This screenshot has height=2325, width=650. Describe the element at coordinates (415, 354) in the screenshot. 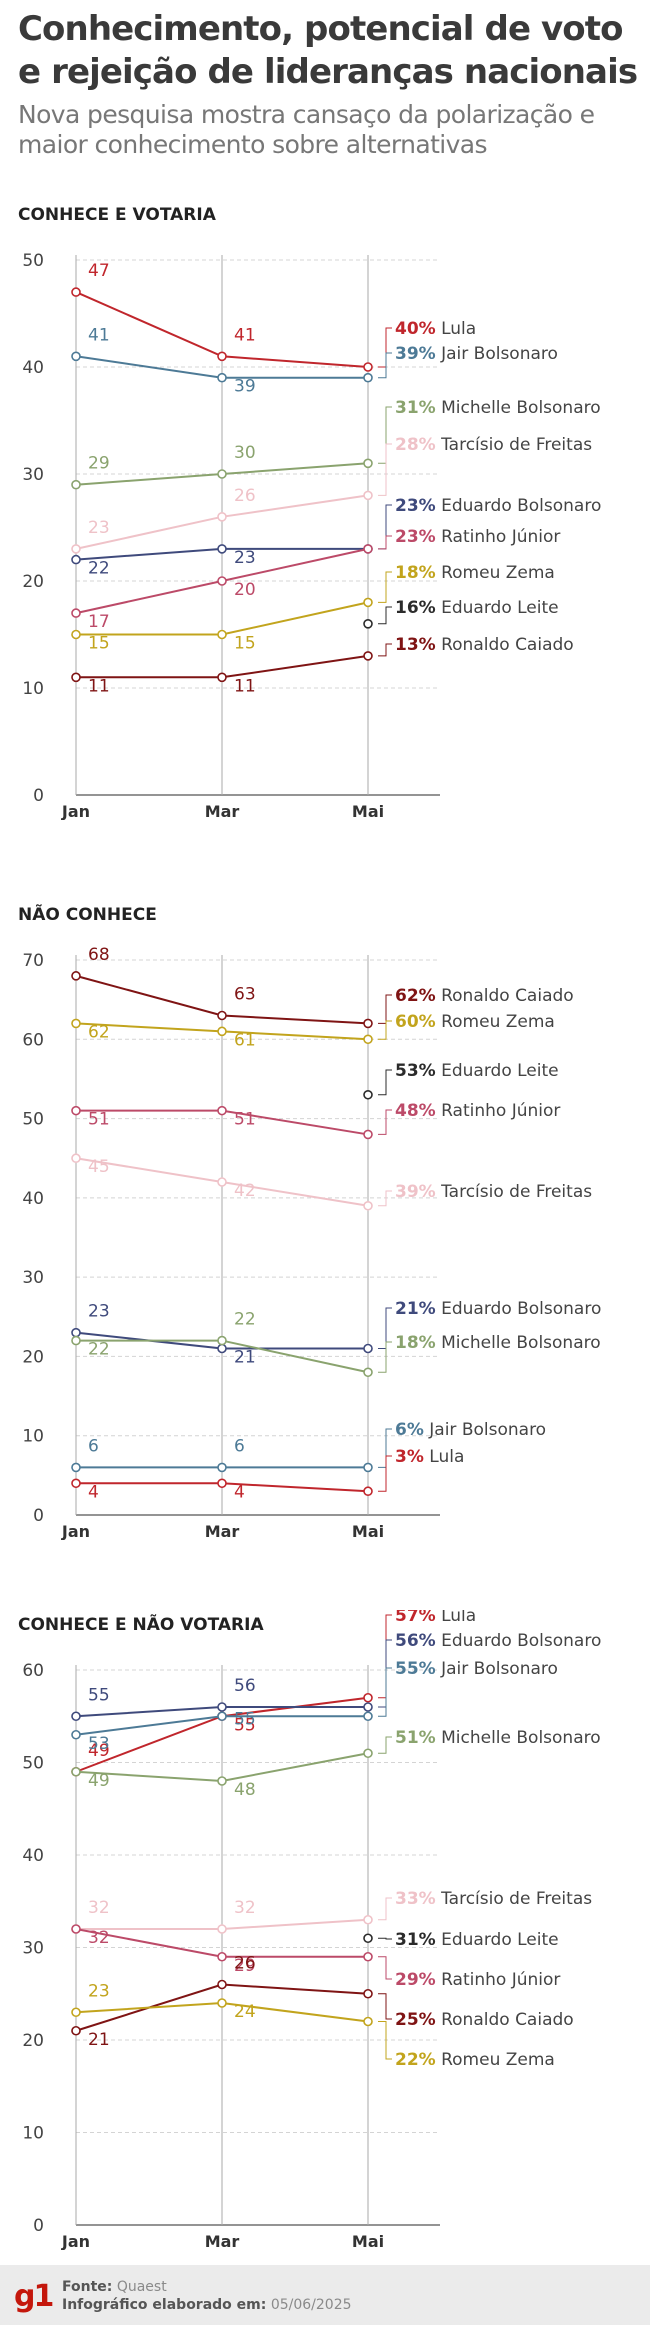

I see `end-value: 39%` at that location.